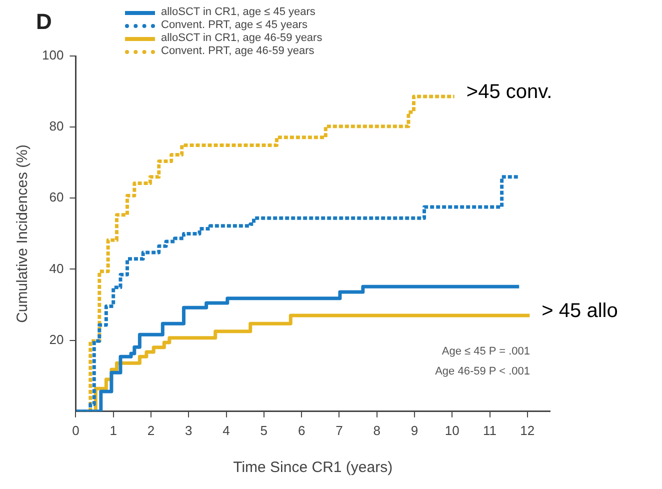 The height and width of the screenshot is (489, 662). What do you see at coordinates (44, 21) in the screenshot?
I see `text: D` at bounding box center [44, 21].